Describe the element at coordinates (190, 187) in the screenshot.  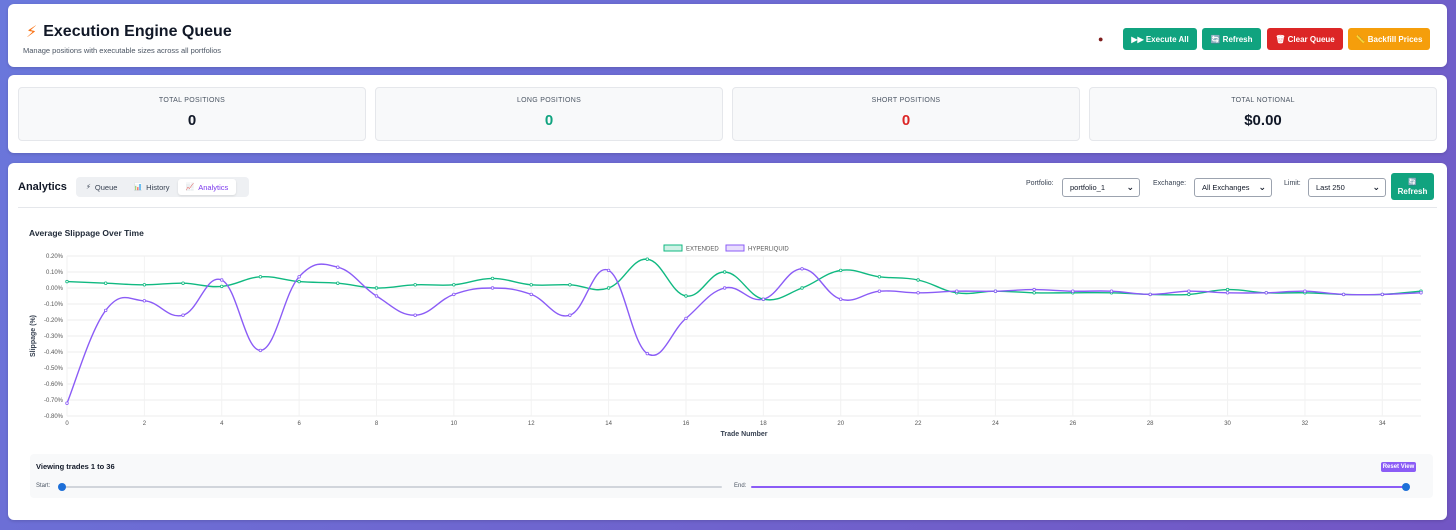
I see `line-chart-icon: 📈` at that location.